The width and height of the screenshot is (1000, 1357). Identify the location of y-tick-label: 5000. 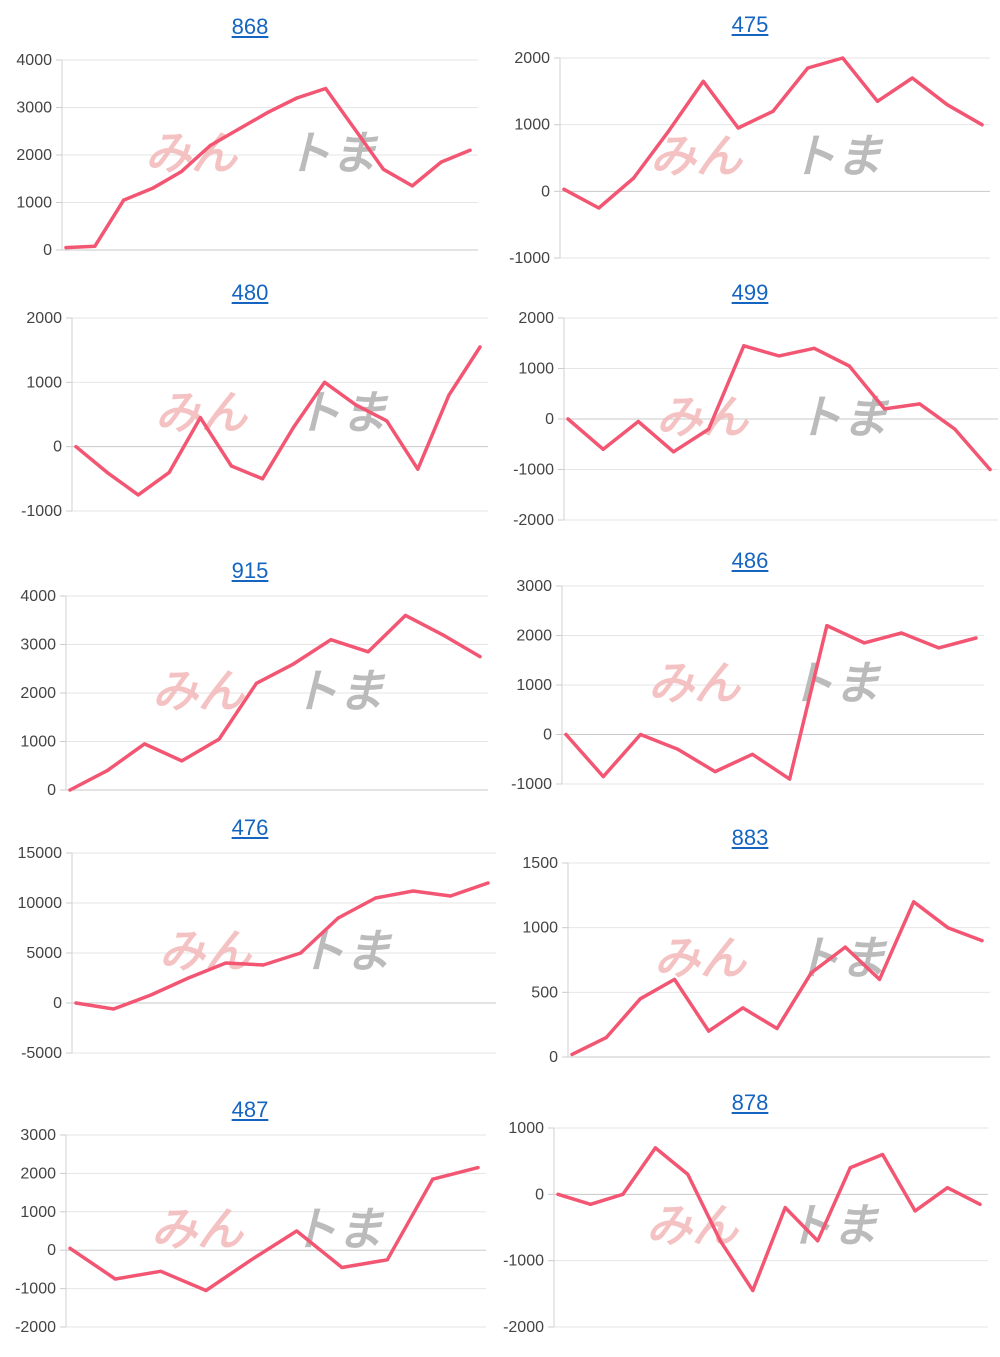
(44, 953).